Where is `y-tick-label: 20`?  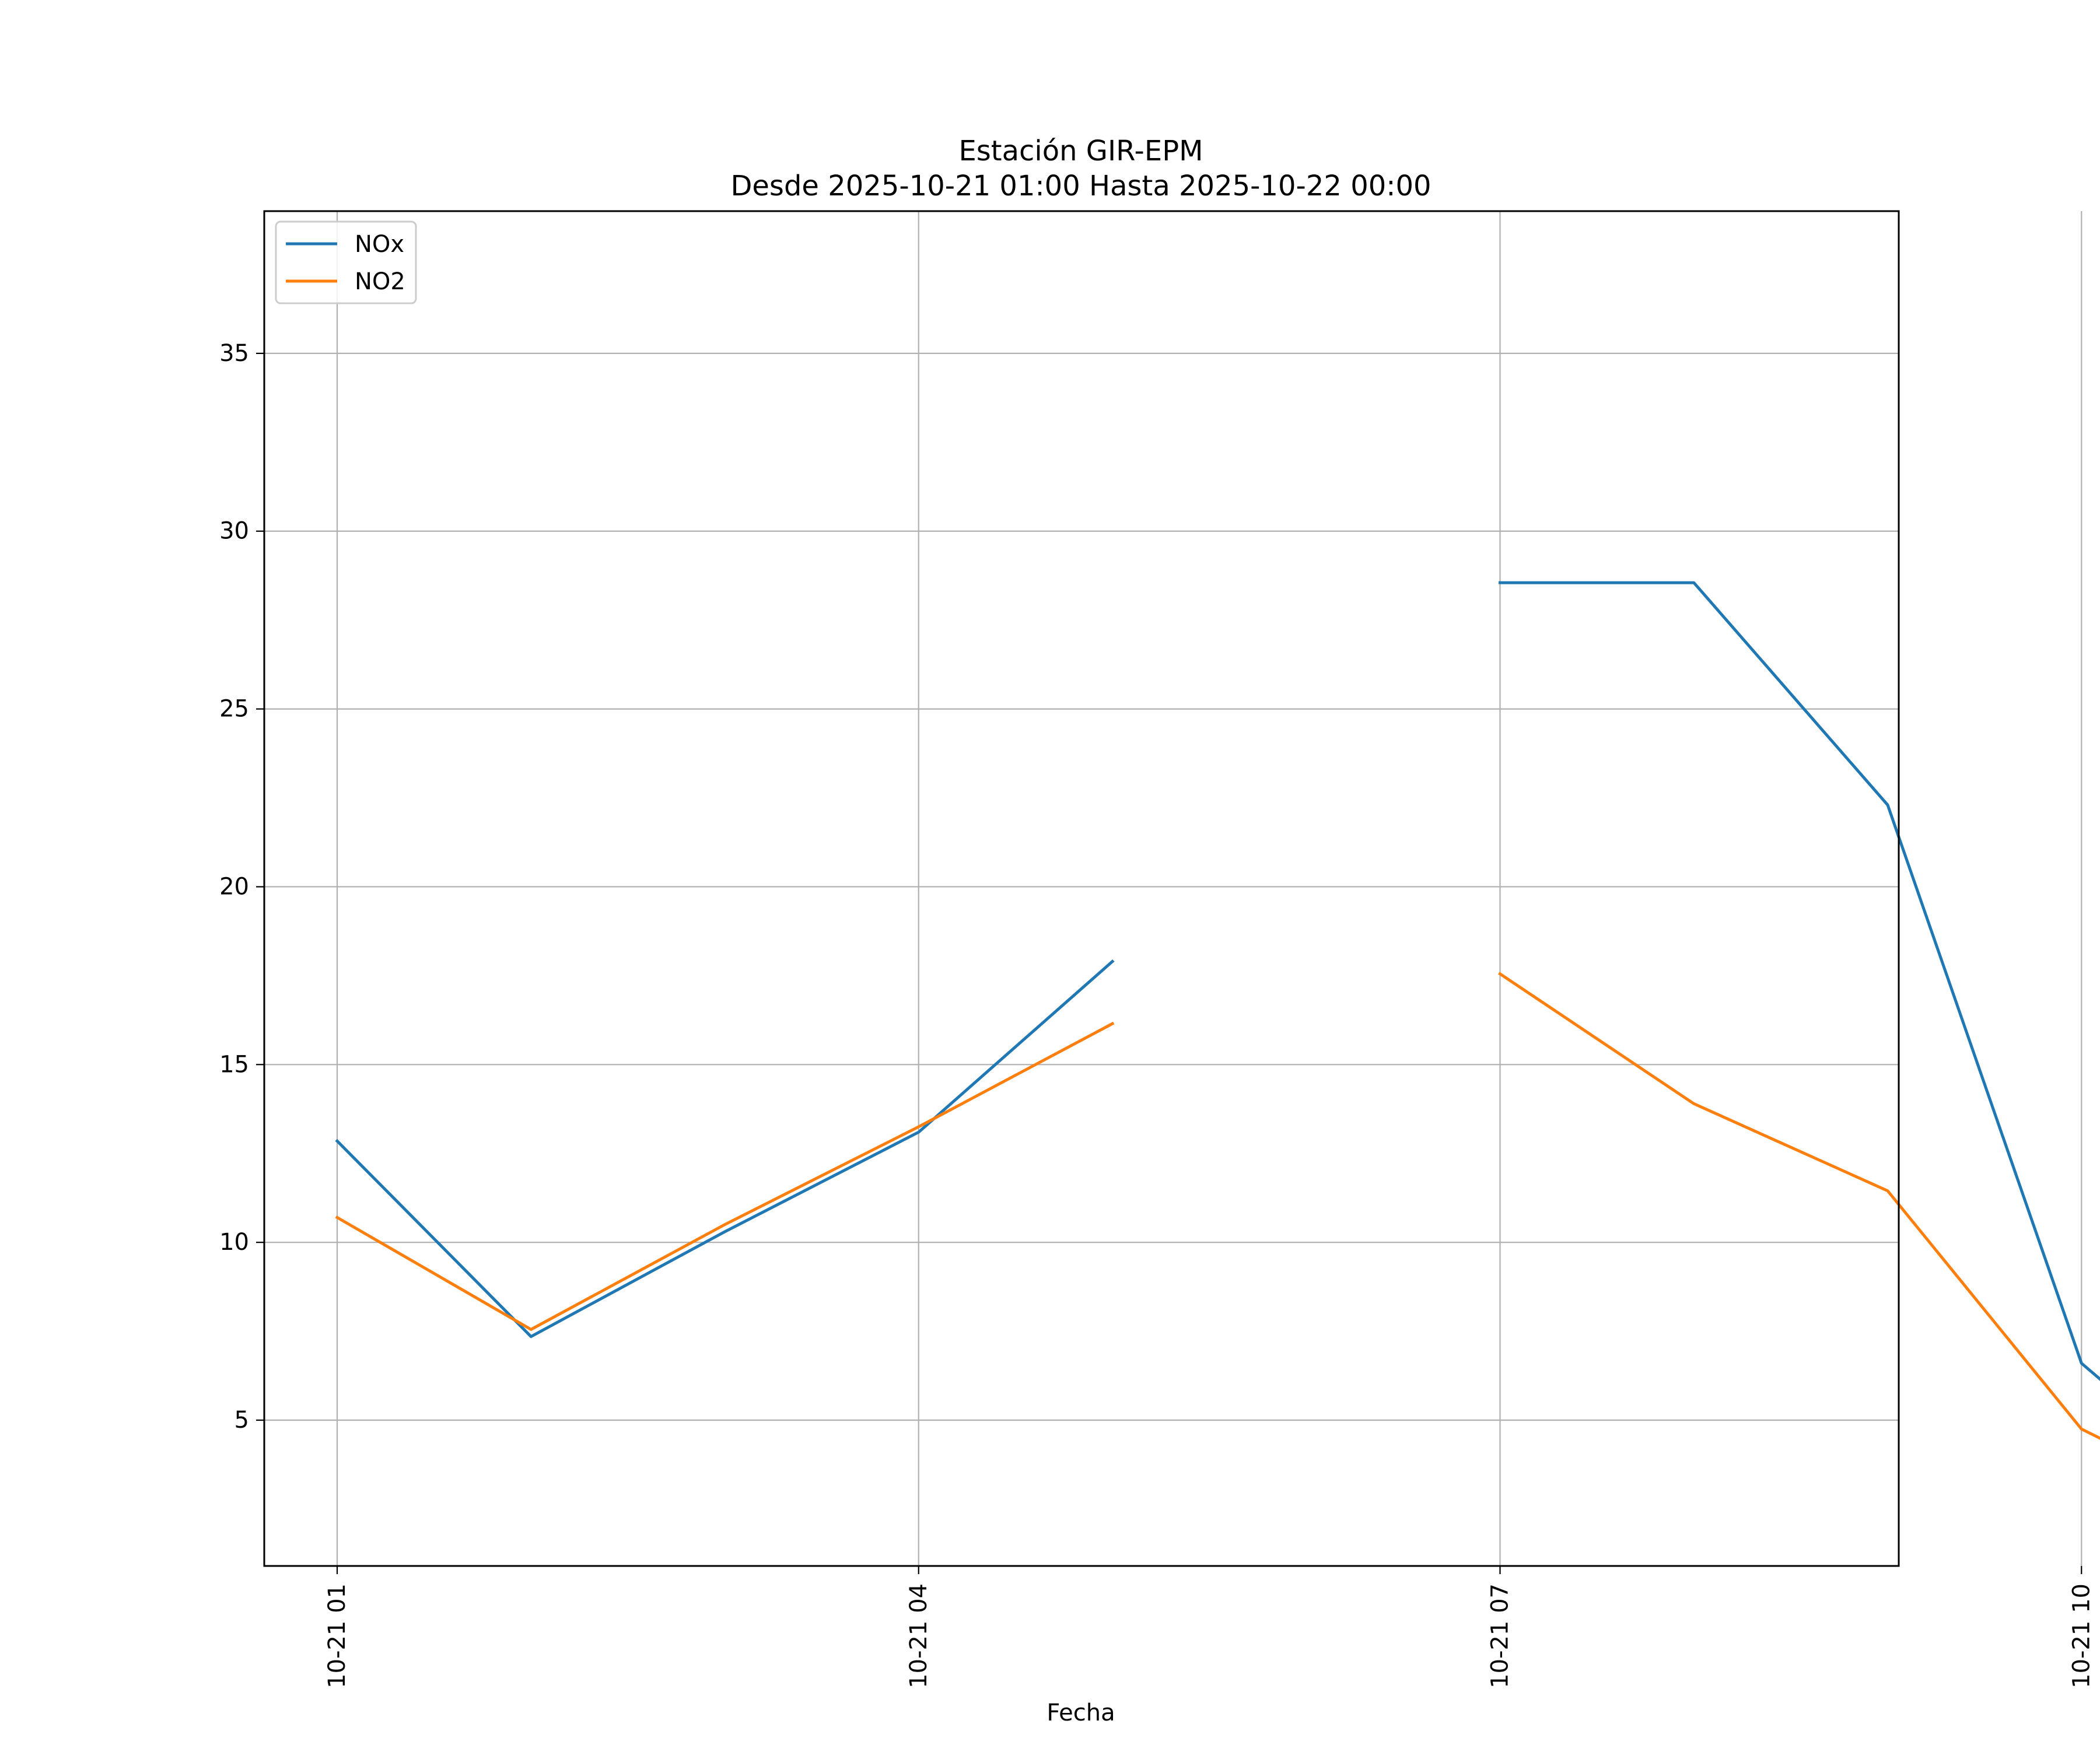 y-tick-label: 20 is located at coordinates (234, 886).